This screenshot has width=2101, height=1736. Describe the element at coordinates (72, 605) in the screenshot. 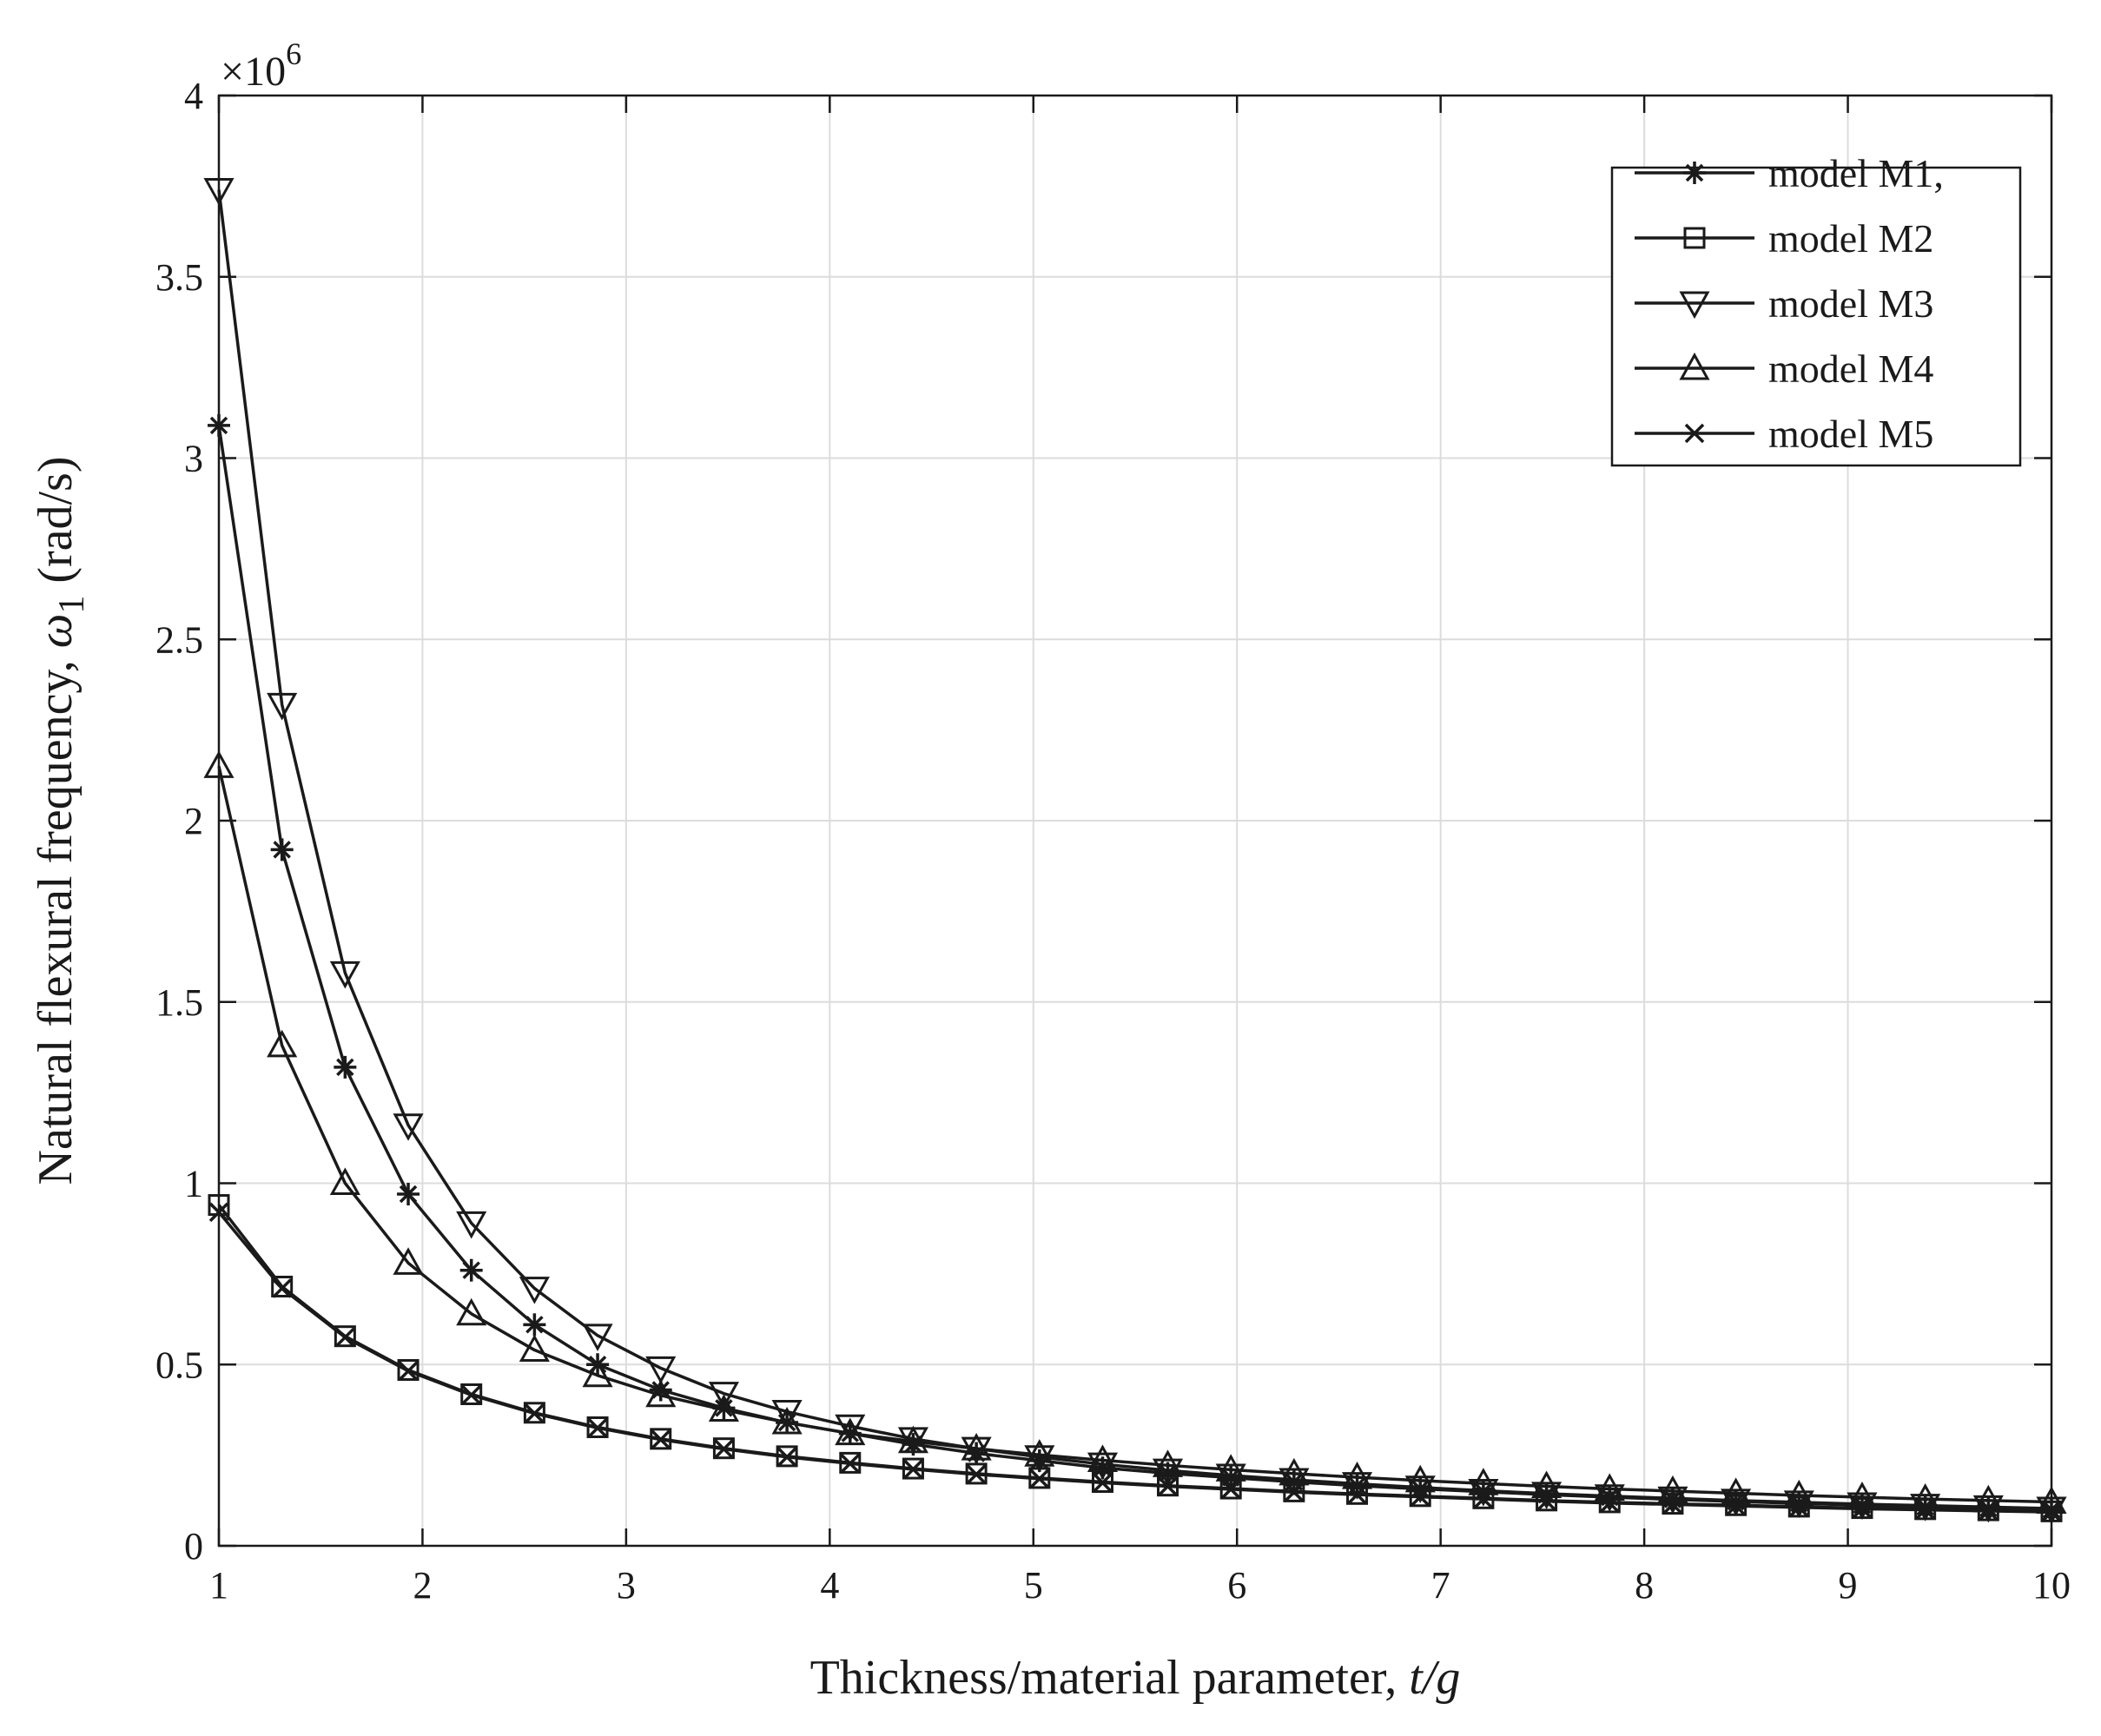

I see `y-axis-label-subscript: 1` at that location.